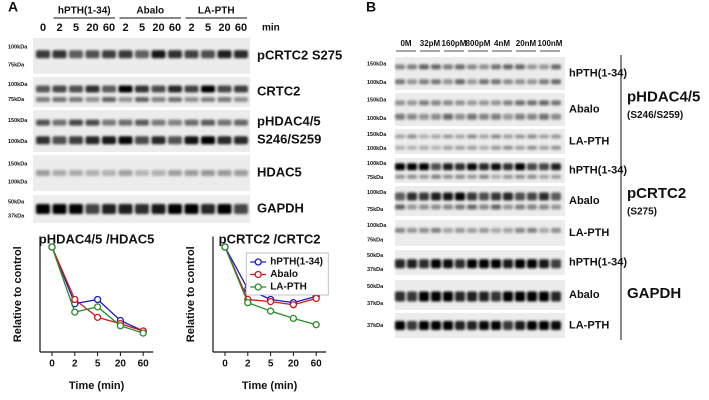 Image resolution: width=709 pixels, height=400 pixels. Describe the element at coordinates (52, 364) in the screenshot. I see `x-tick-label: 0` at that location.